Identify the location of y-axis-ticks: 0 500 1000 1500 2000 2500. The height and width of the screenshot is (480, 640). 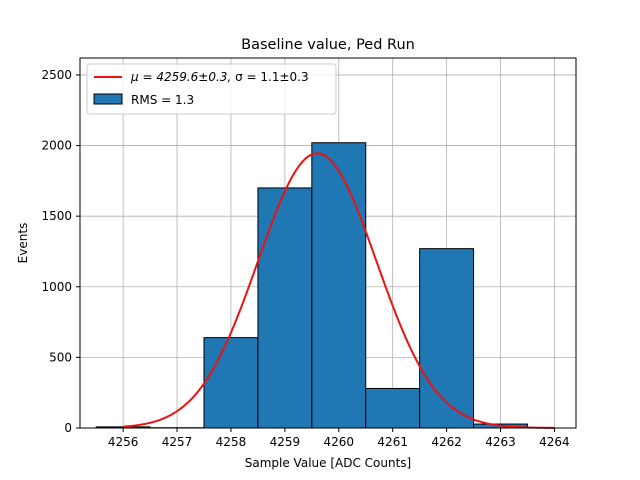
(60, 251).